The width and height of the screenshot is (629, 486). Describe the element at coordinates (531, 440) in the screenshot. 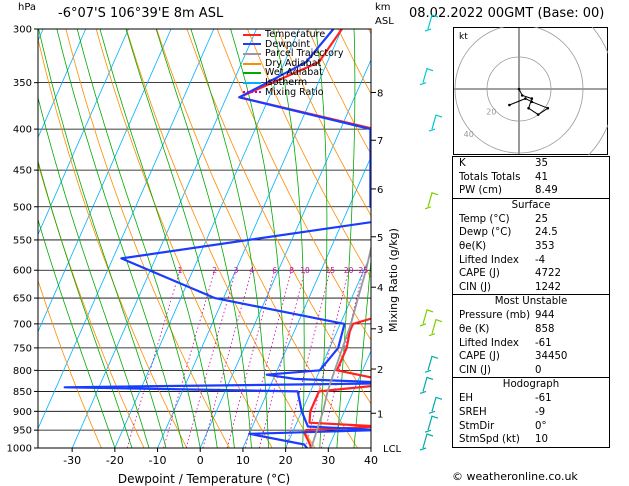

I see `hodograph-table-row: StmSpd (kt) 10` at that location.